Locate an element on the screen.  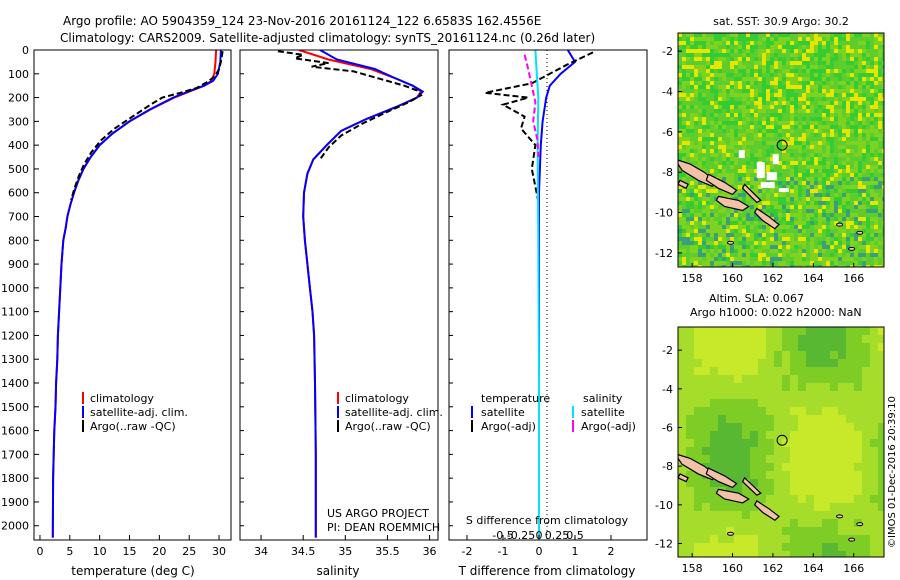
sst-argo-position-marker is located at coordinates (782, 145).